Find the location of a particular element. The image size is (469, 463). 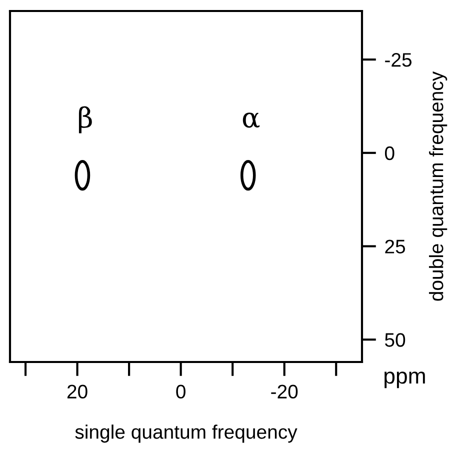

y-tick-label: 50 is located at coordinates (395, 340).